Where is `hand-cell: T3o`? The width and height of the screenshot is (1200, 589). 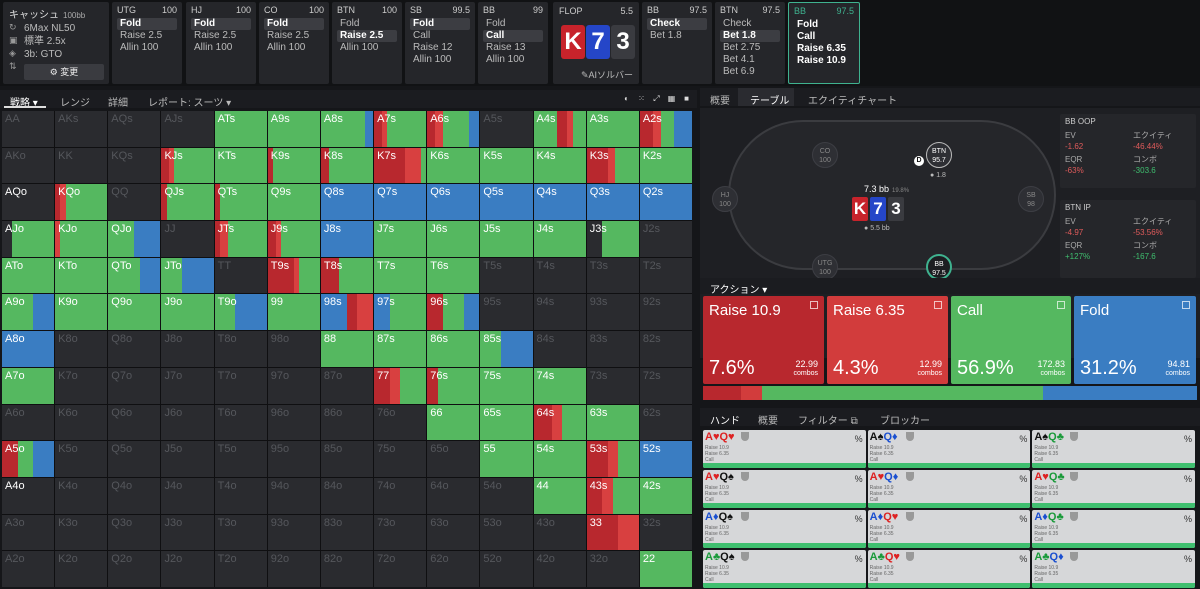 hand-cell: T3o is located at coordinates (240, 532).